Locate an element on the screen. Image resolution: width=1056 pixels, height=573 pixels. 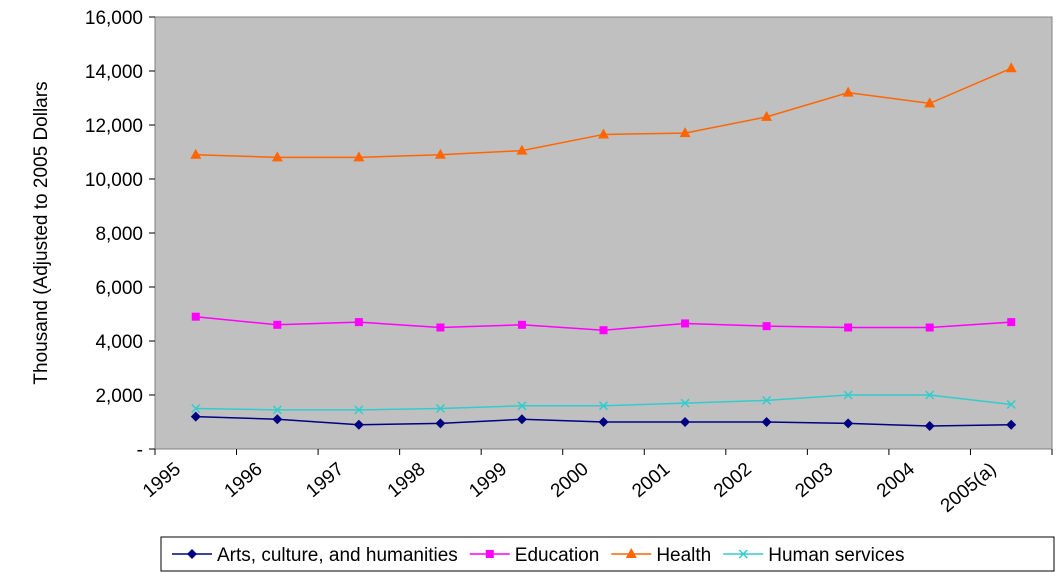
legend-item: Arts, culture, and humanities is located at coordinates (315, 555).